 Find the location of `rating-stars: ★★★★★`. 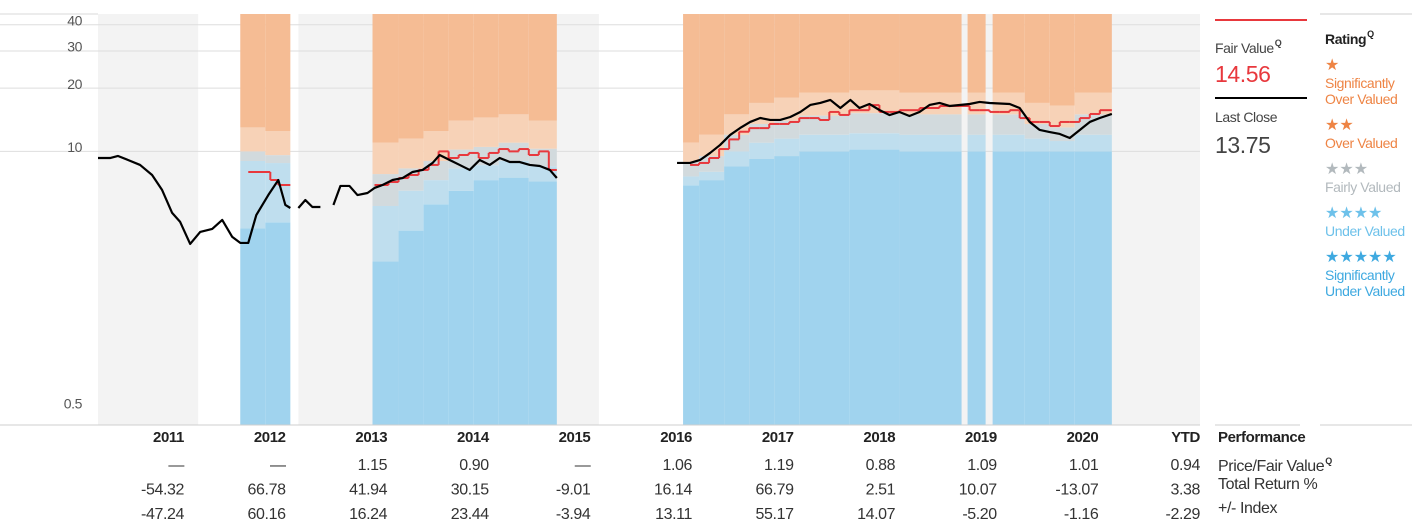

rating-stars: ★★★★★ is located at coordinates (1361, 257).